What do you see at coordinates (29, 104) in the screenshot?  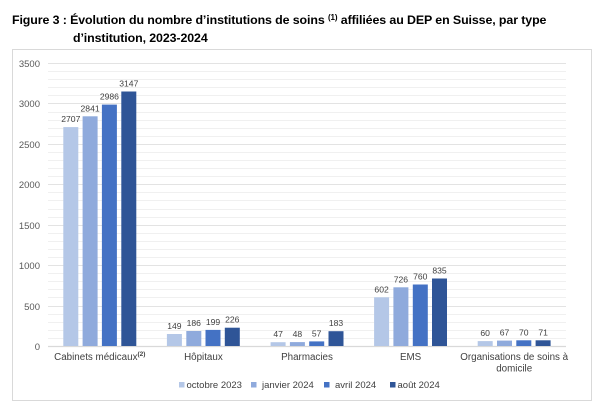 I see `y-tick-label: 3000` at bounding box center [29, 104].